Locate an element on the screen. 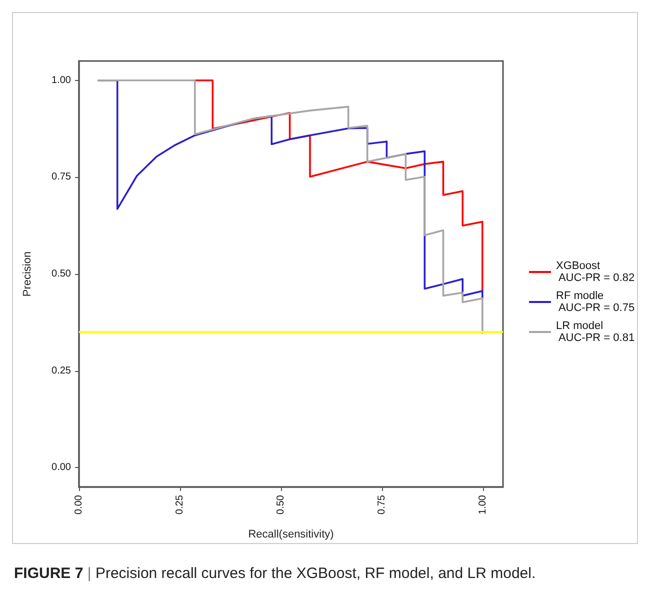 The height and width of the screenshot is (615, 649). legend-label: RF modle AUC-PR = 0.75 is located at coordinates (595, 302).